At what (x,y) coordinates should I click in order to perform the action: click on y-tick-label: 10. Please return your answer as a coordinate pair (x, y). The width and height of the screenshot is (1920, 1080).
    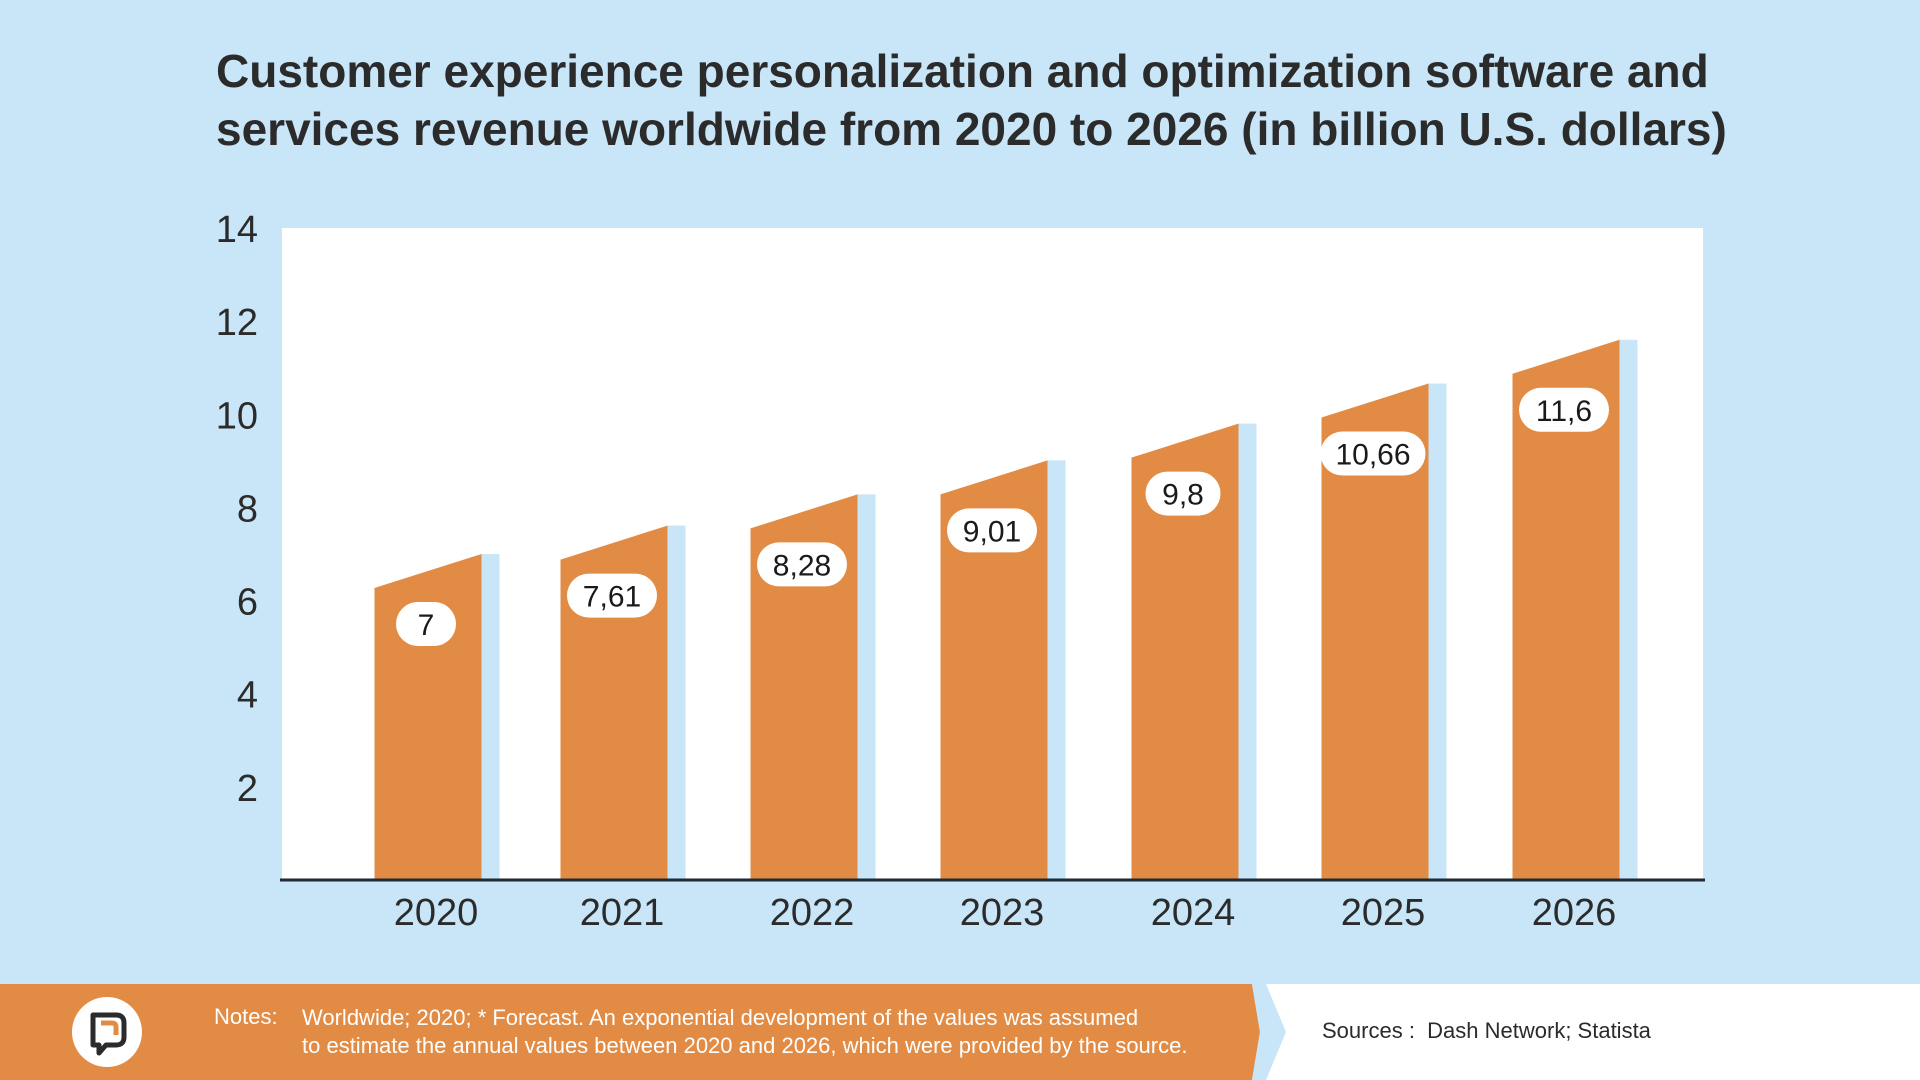
    Looking at the image, I should click on (237, 416).